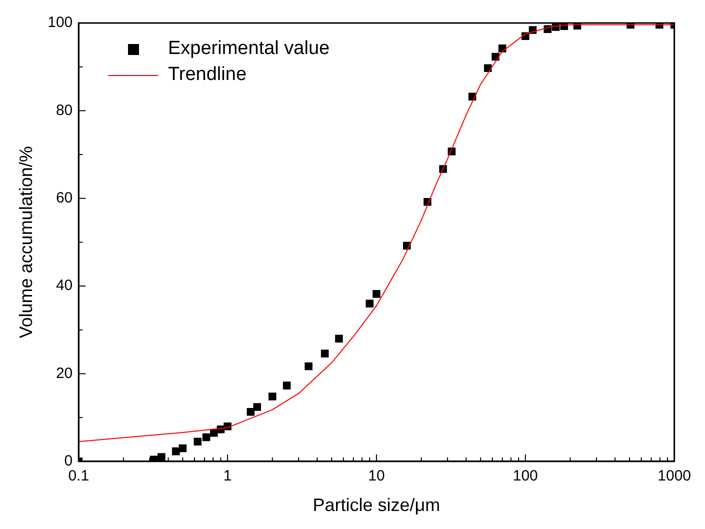 The height and width of the screenshot is (529, 705). I want to click on y-tick-label: 20, so click(64, 373).